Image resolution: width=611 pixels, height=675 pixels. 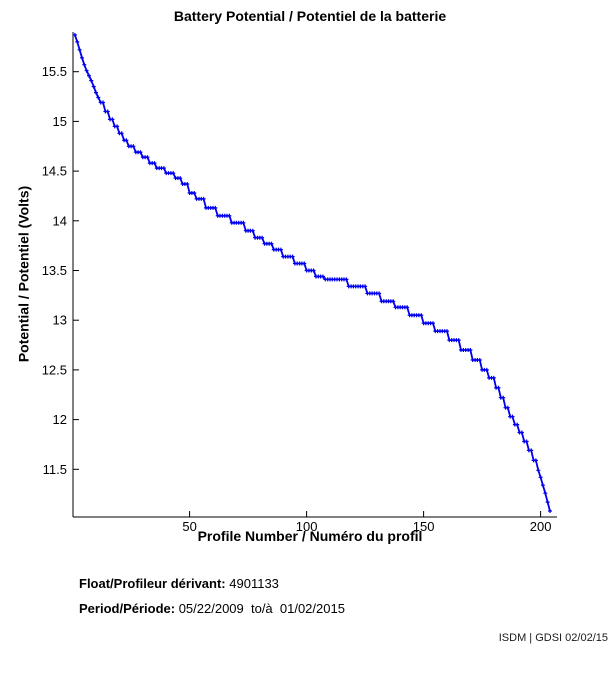 What do you see at coordinates (60, 419) in the screenshot?
I see `y-tick-label: 12` at bounding box center [60, 419].